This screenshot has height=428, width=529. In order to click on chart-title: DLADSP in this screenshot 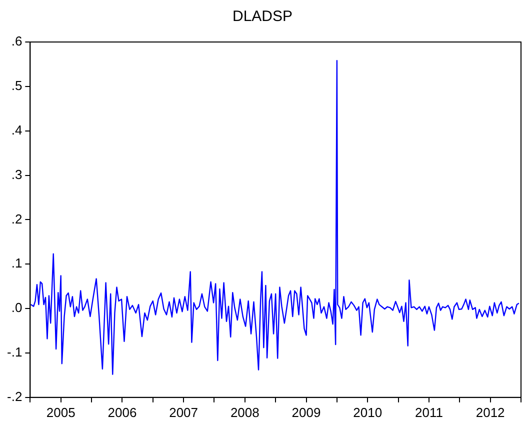, I will do `click(262, 17)`.